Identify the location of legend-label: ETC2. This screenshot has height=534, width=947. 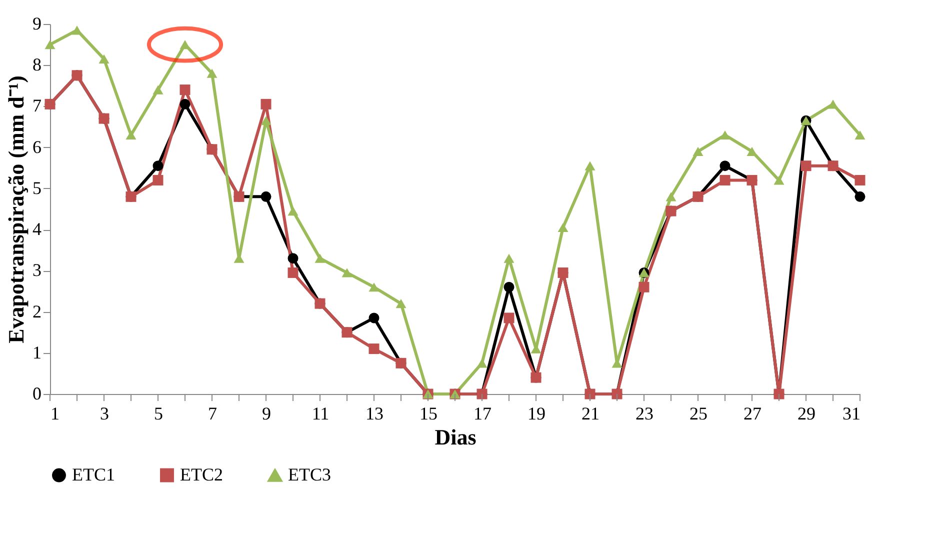
(201, 474).